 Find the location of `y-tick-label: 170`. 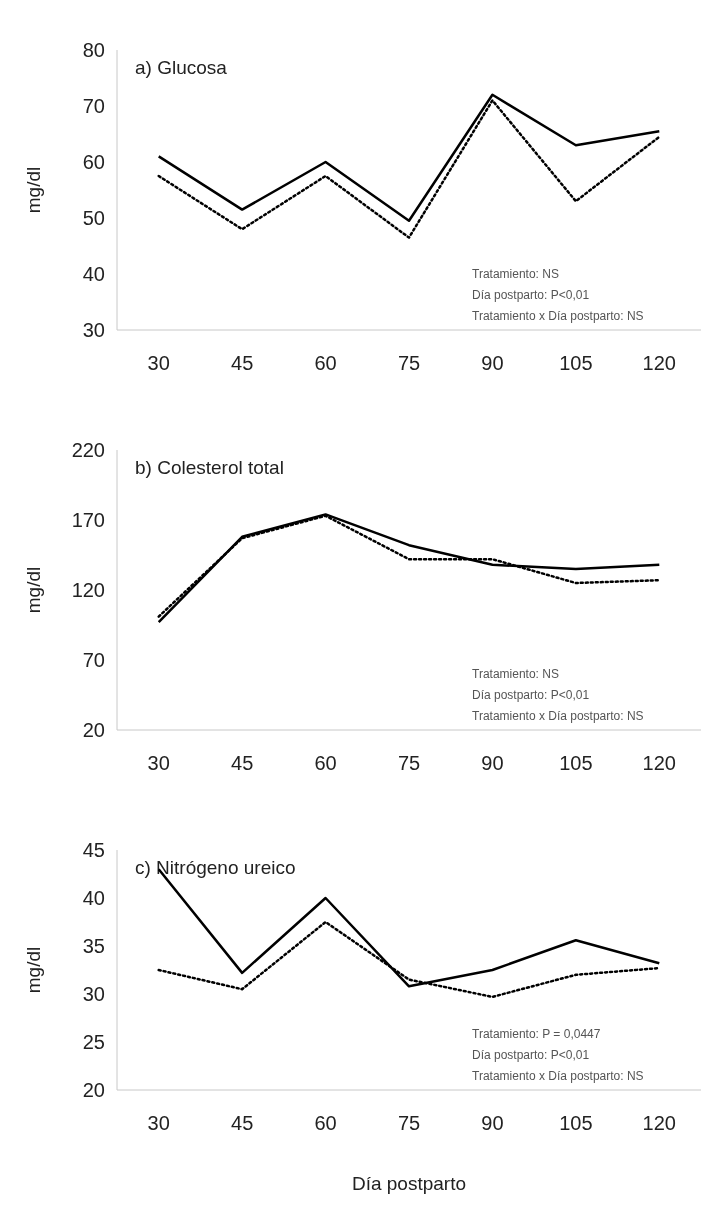

y-tick-label: 170 is located at coordinates (88, 520).